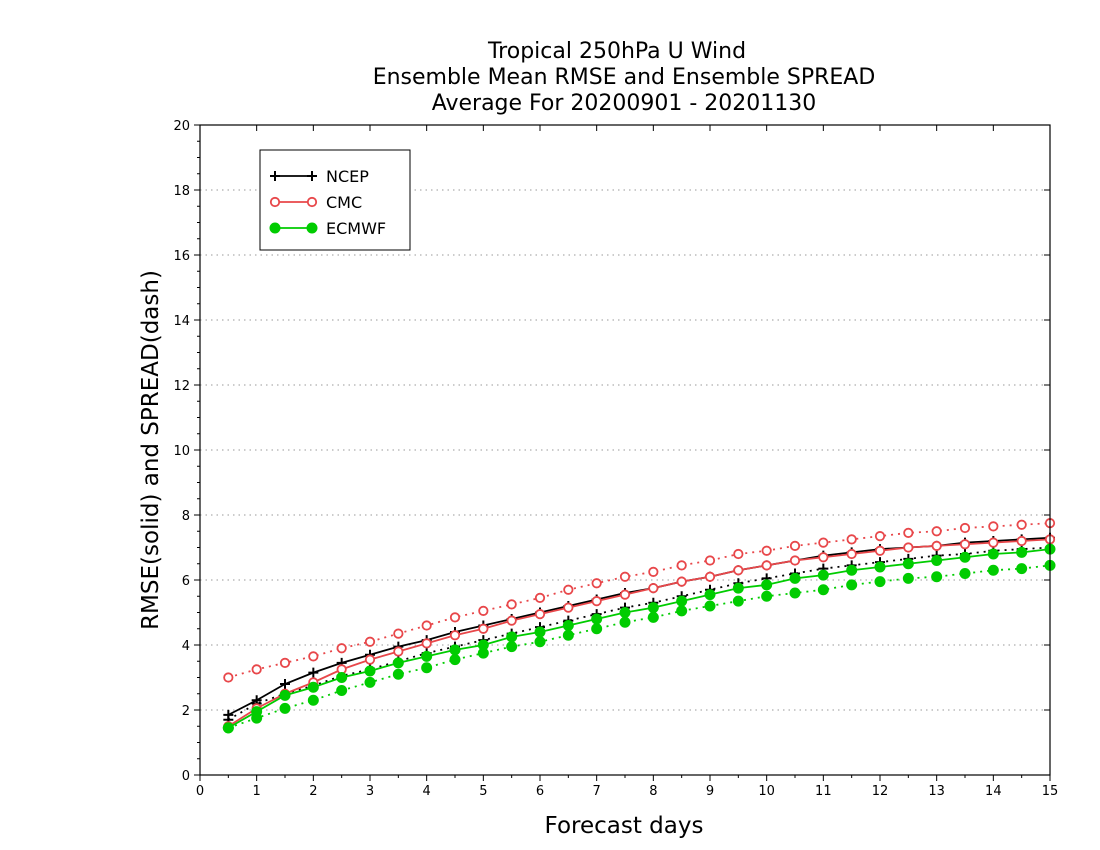  Describe the element at coordinates (483, 791) in the screenshot. I see `x-tick-label: 5` at that location.